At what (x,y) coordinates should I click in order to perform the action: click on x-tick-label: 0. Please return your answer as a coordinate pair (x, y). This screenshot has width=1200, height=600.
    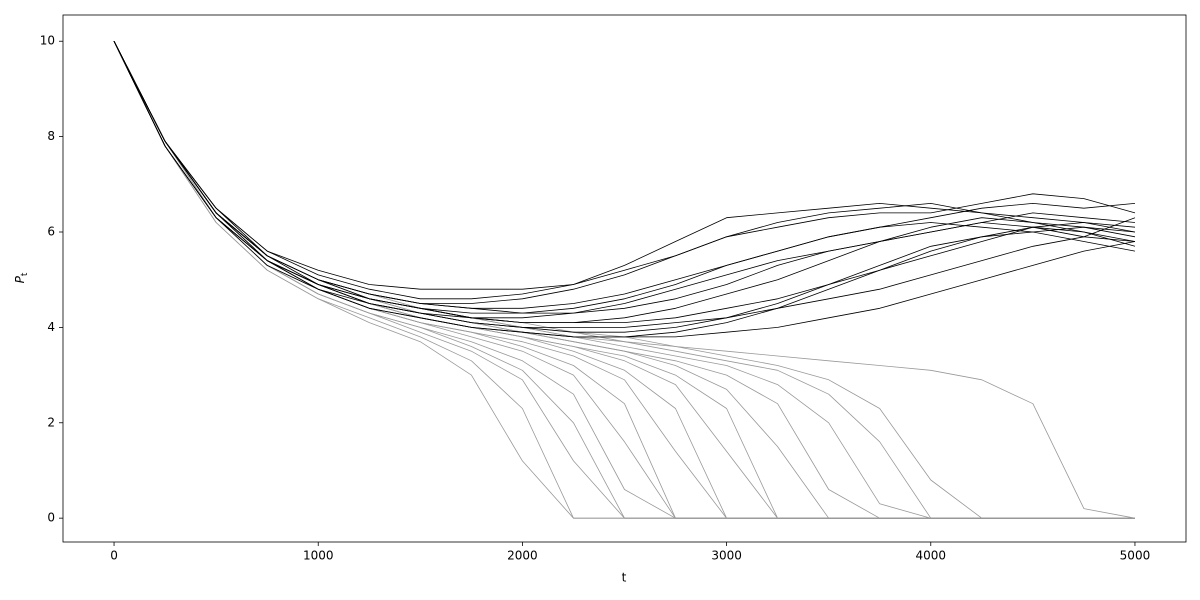
    Looking at the image, I should click on (114, 556).